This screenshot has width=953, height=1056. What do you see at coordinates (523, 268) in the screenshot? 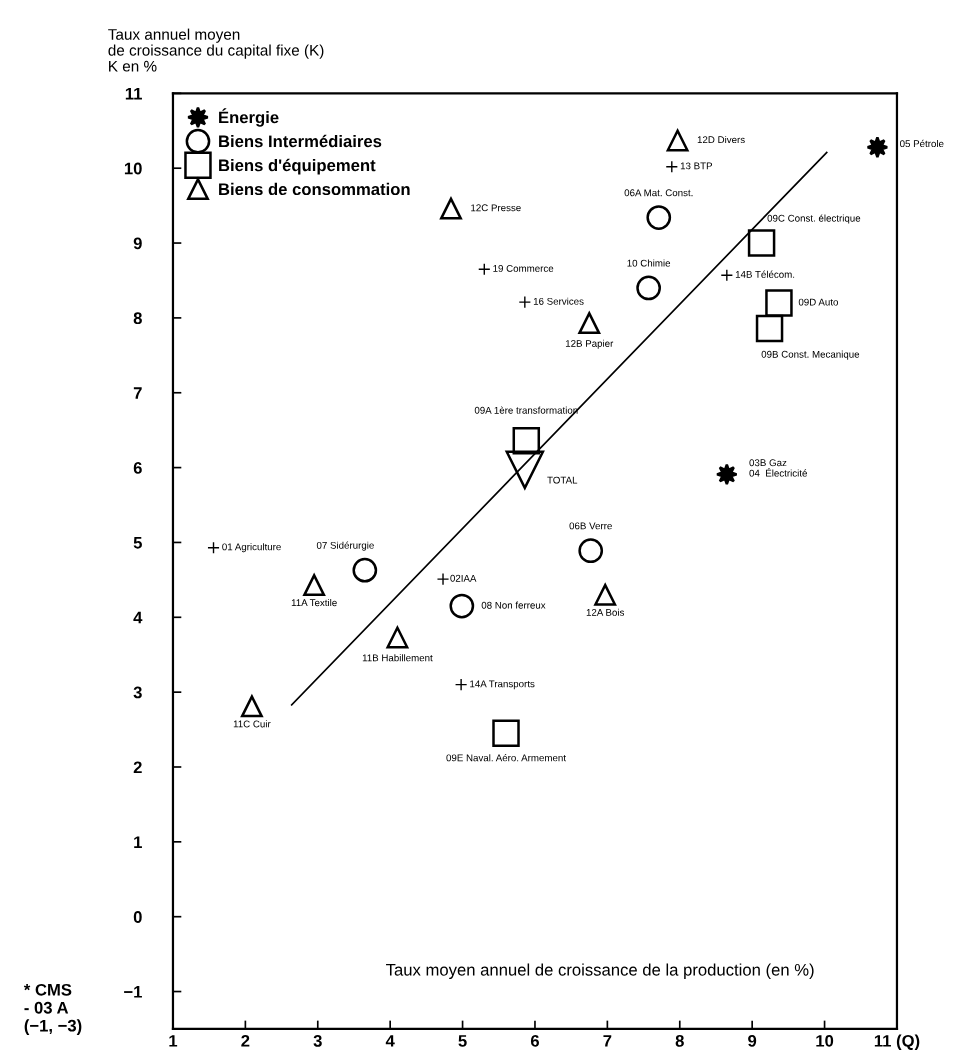
I see `annotation: 19 Commerce` at bounding box center [523, 268].